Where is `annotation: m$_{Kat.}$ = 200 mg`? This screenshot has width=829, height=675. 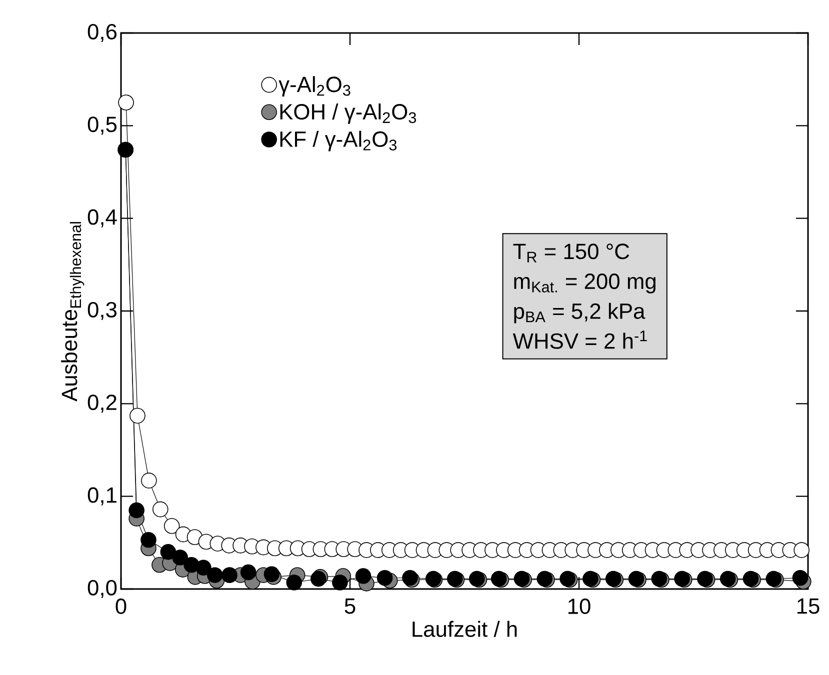
annotation: m$_{Kat.}$ = 200 mg is located at coordinates (585, 284).